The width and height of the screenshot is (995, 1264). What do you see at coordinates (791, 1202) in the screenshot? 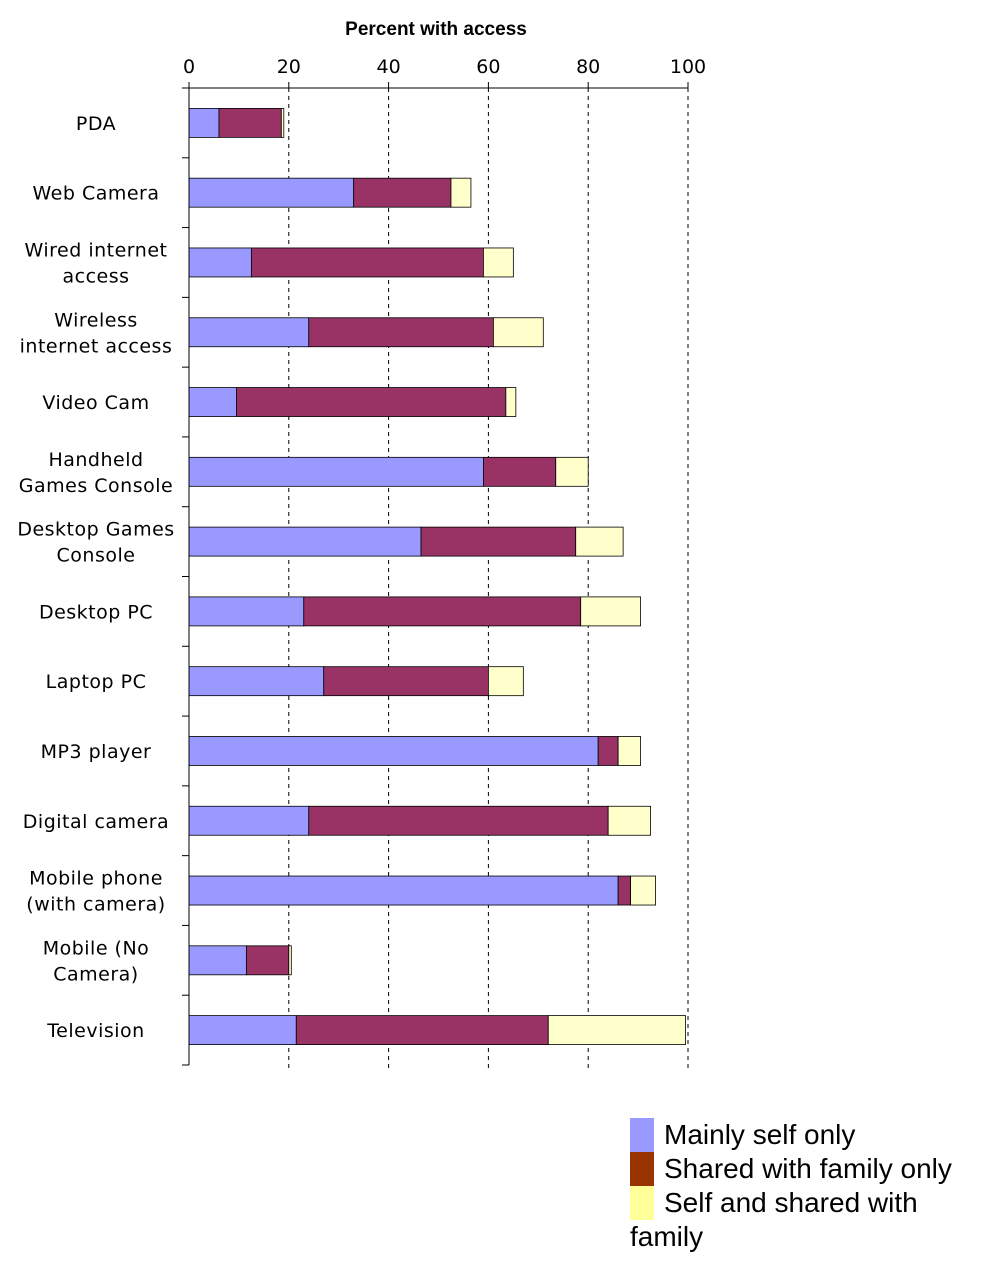
I see `legend-label-self-and-shared: Self and shared with` at bounding box center [791, 1202].